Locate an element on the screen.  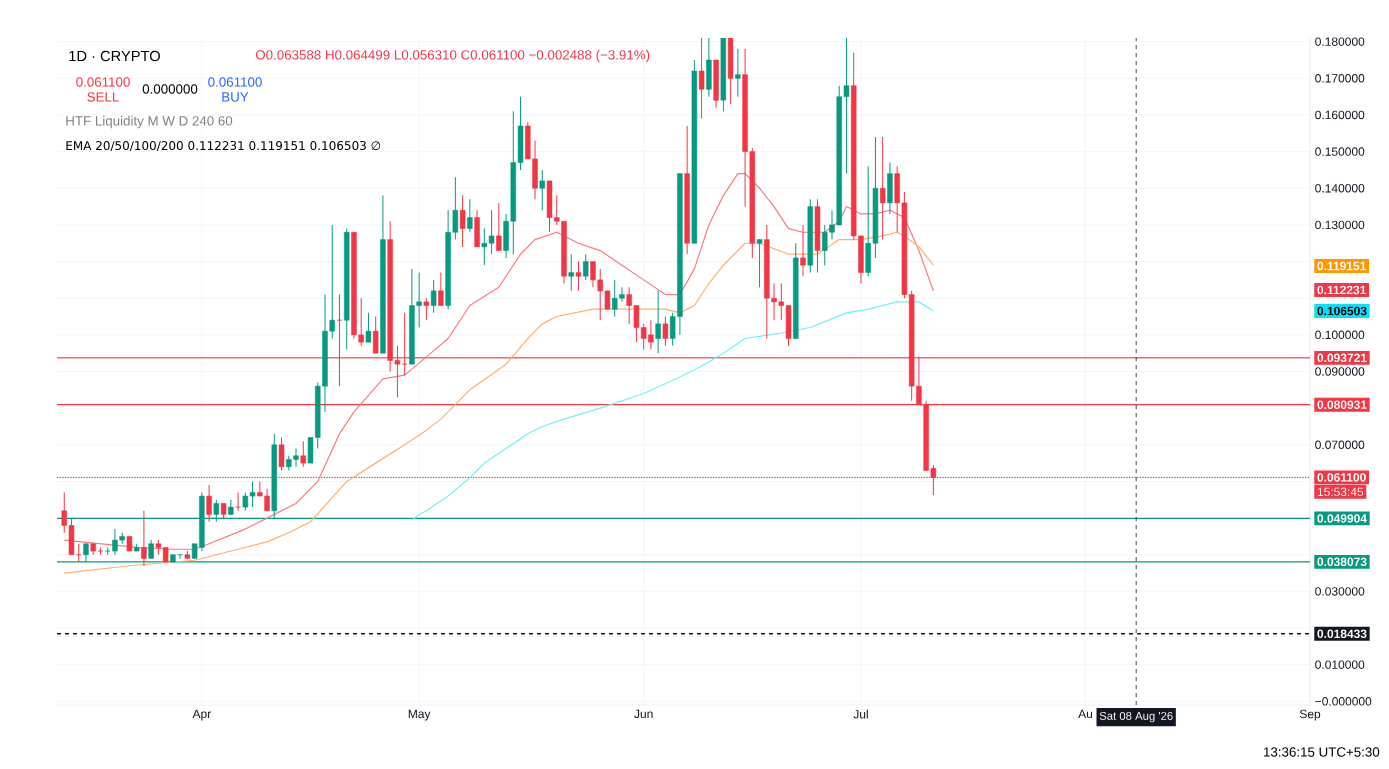
y-tick-label: 0.150000 is located at coordinates (1340, 151).